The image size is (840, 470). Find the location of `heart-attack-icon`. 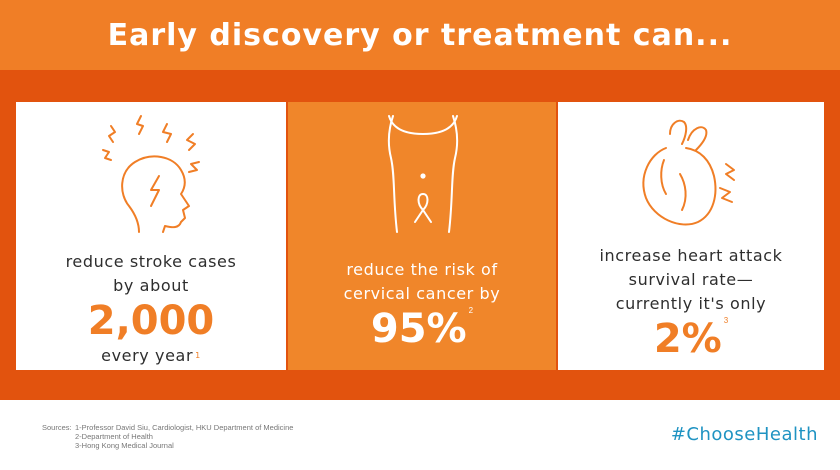

heart-attack-icon is located at coordinates (688, 172).